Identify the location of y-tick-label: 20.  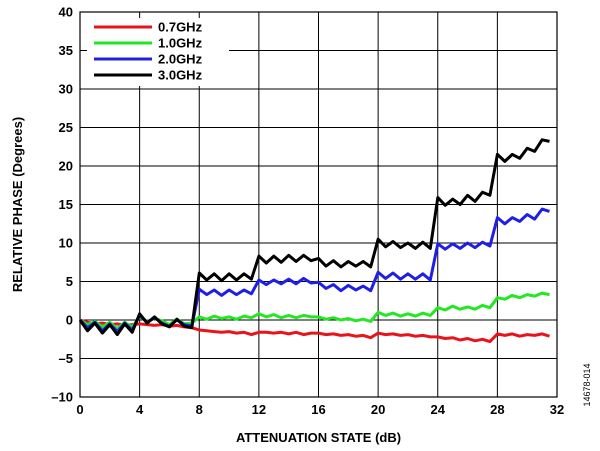
(66, 166).